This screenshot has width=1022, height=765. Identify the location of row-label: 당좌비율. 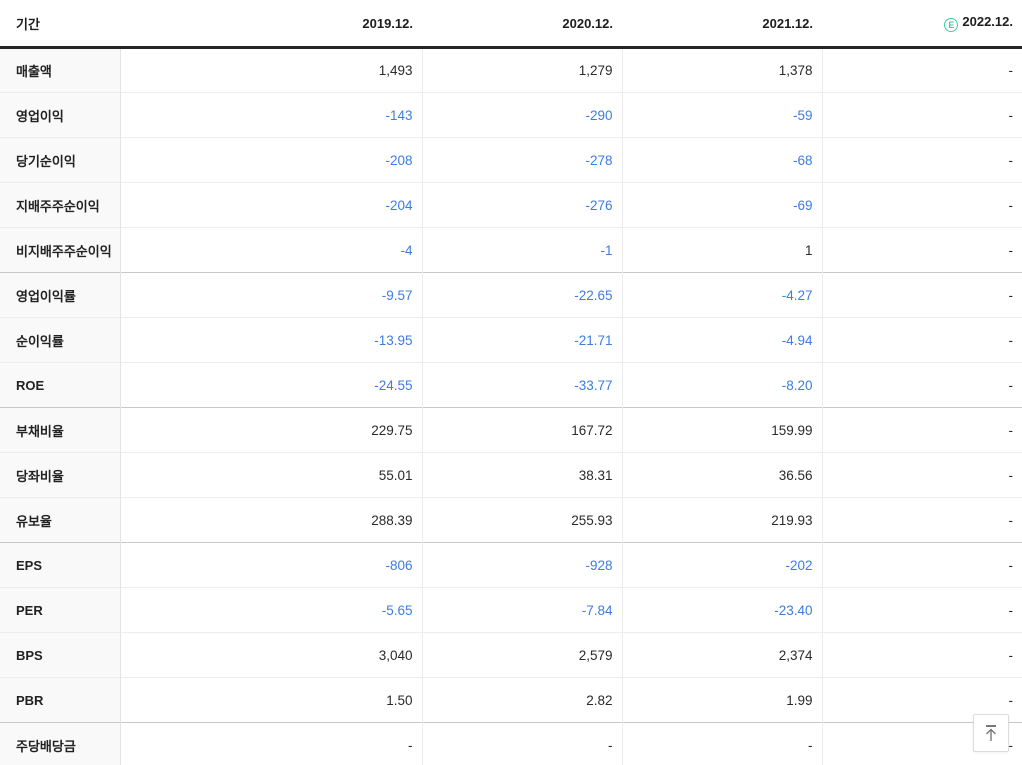
(60, 475).